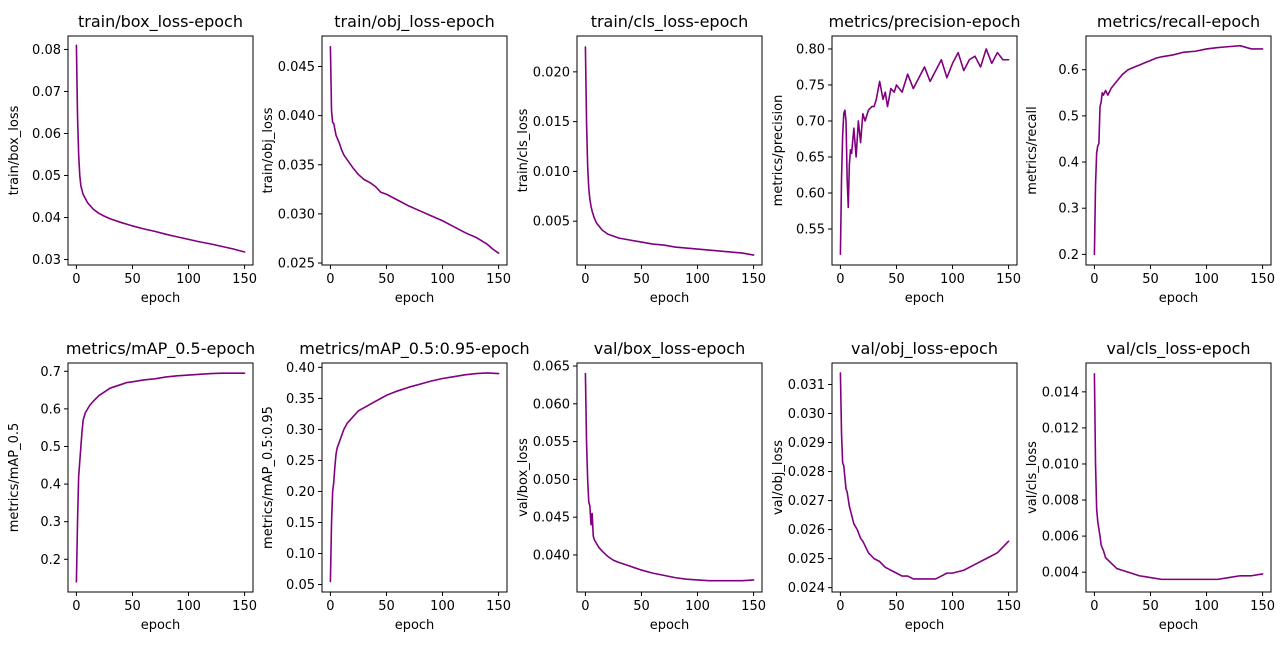  What do you see at coordinates (50, 522) in the screenshot?
I see `y-tick-label: 0.3` at bounding box center [50, 522].